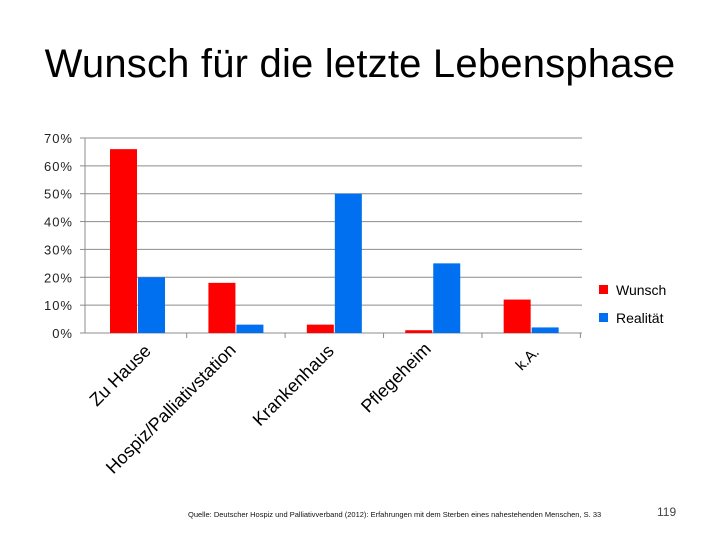 Image resolution: width=720 pixels, height=540 pixels. Describe the element at coordinates (603, 317) in the screenshot. I see `legend-swatch-realitt` at that location.